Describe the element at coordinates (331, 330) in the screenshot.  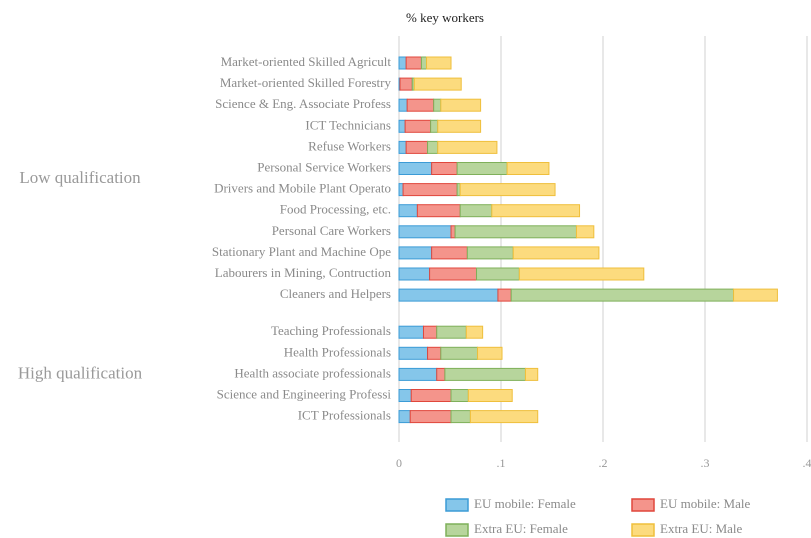
I see `y-tick-label: Teaching Professionals` at that location.